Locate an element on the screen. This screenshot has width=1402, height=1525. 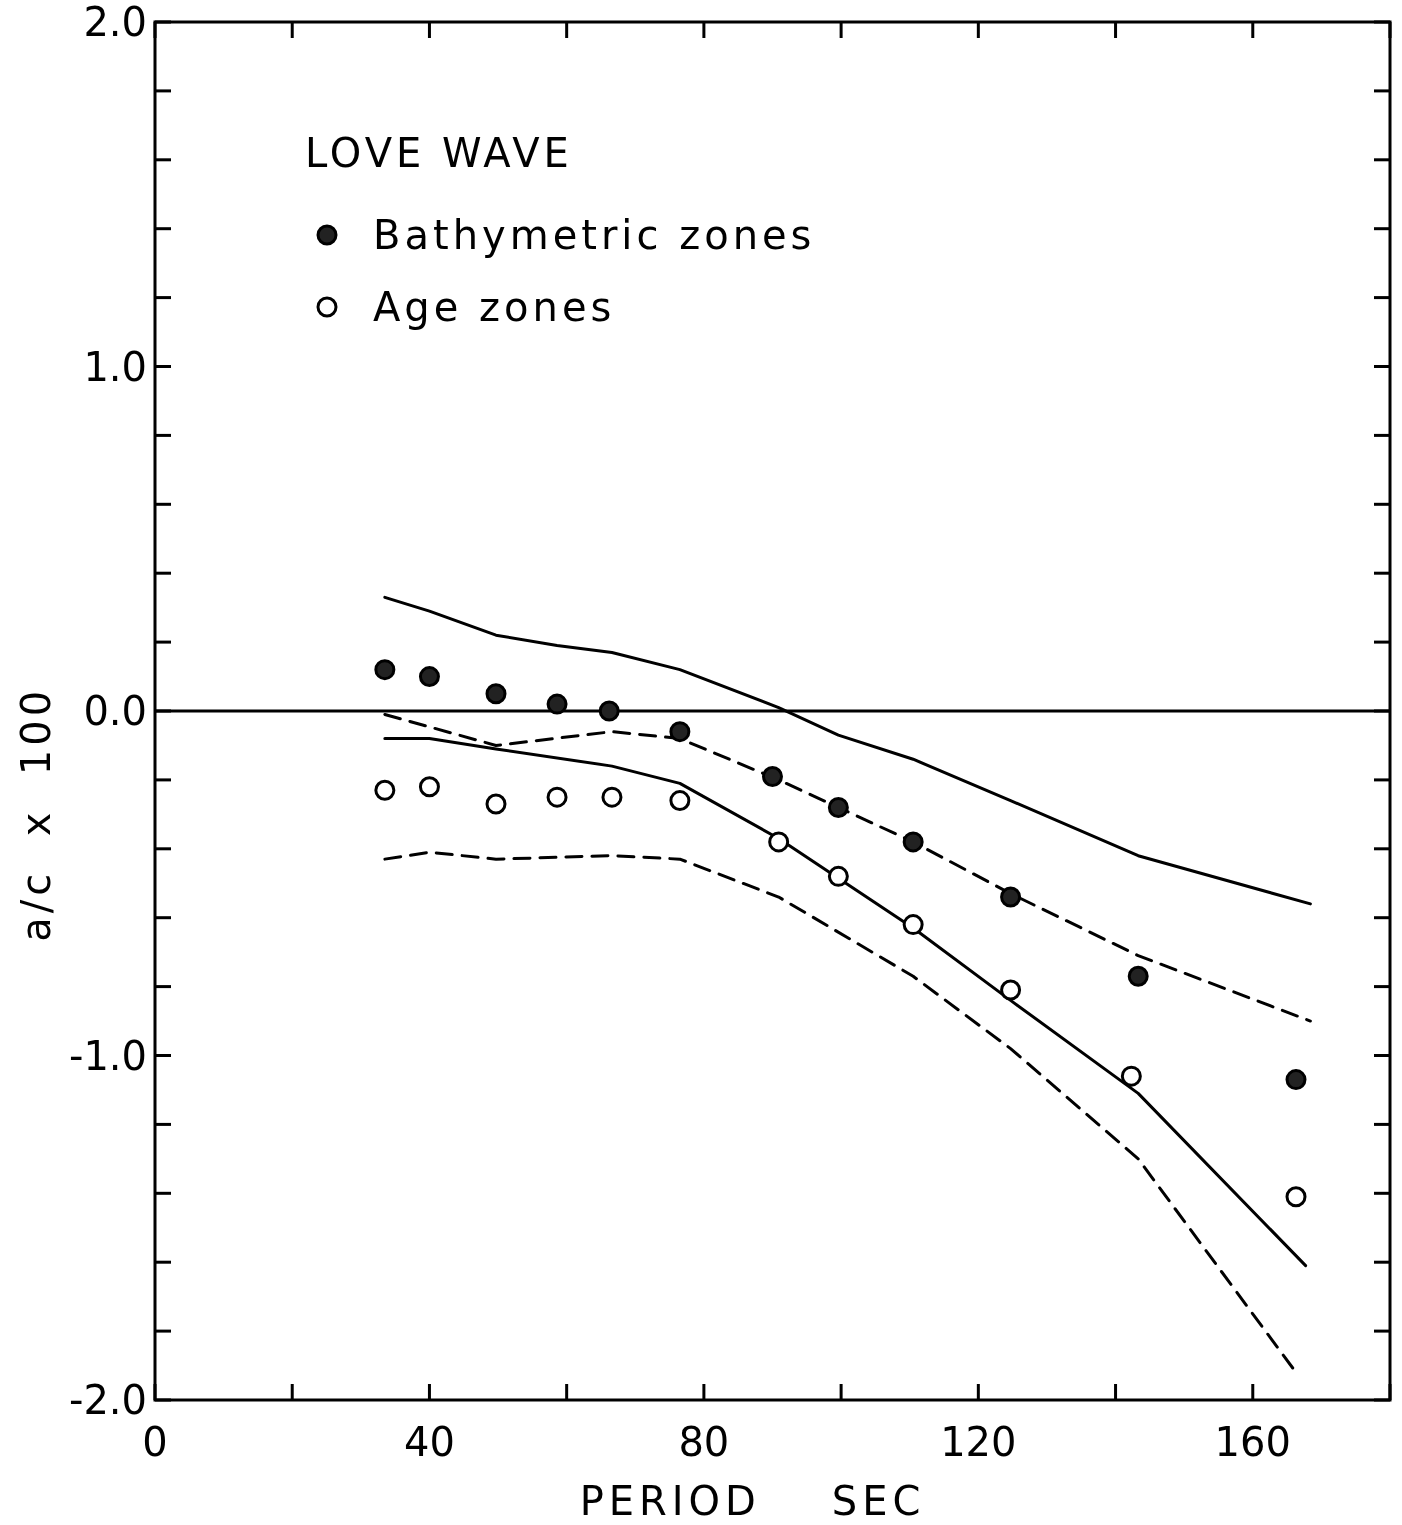
y-axis-title: a/c x 100 is located at coordinates (36, 814).